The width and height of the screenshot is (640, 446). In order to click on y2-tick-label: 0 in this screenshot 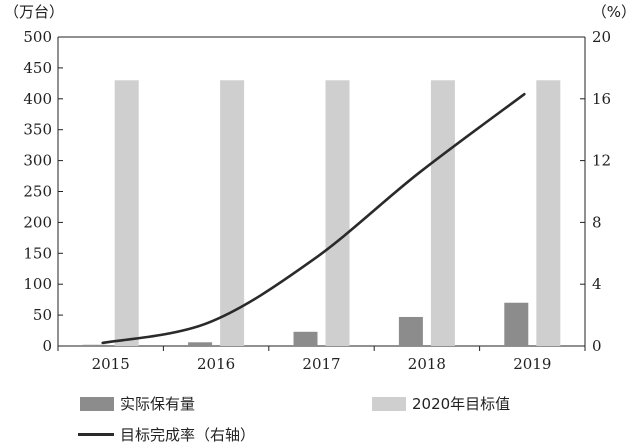, I will do `click(597, 346)`.